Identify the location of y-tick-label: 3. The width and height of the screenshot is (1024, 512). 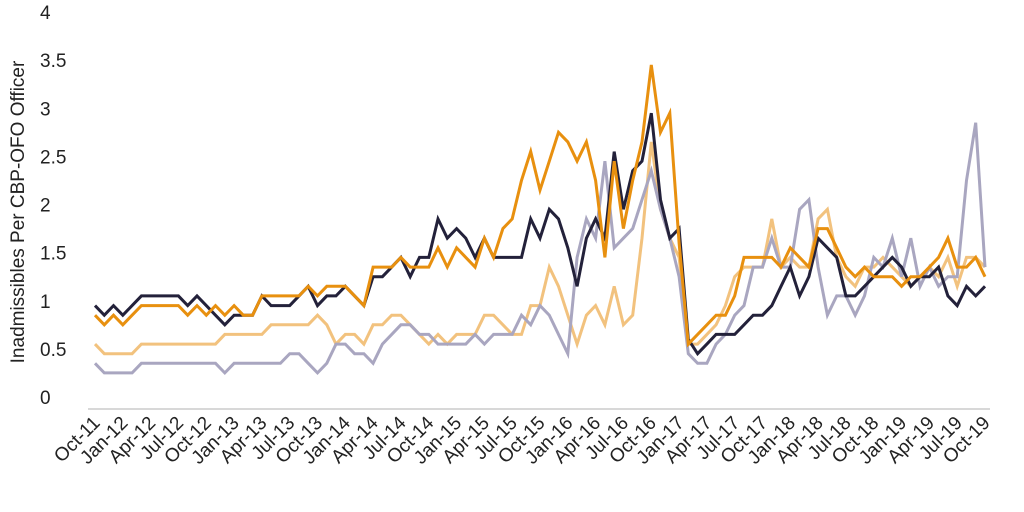
(45, 109).